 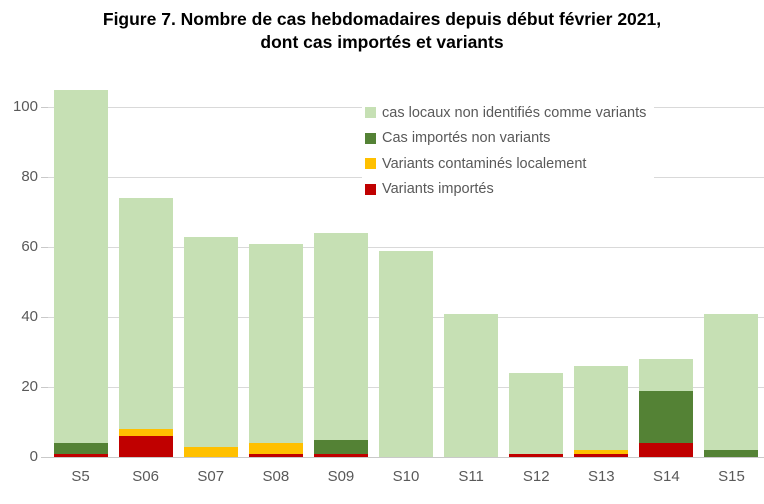 What do you see at coordinates (601, 476) in the screenshot?
I see `x-axis-label-S13: S13` at bounding box center [601, 476].